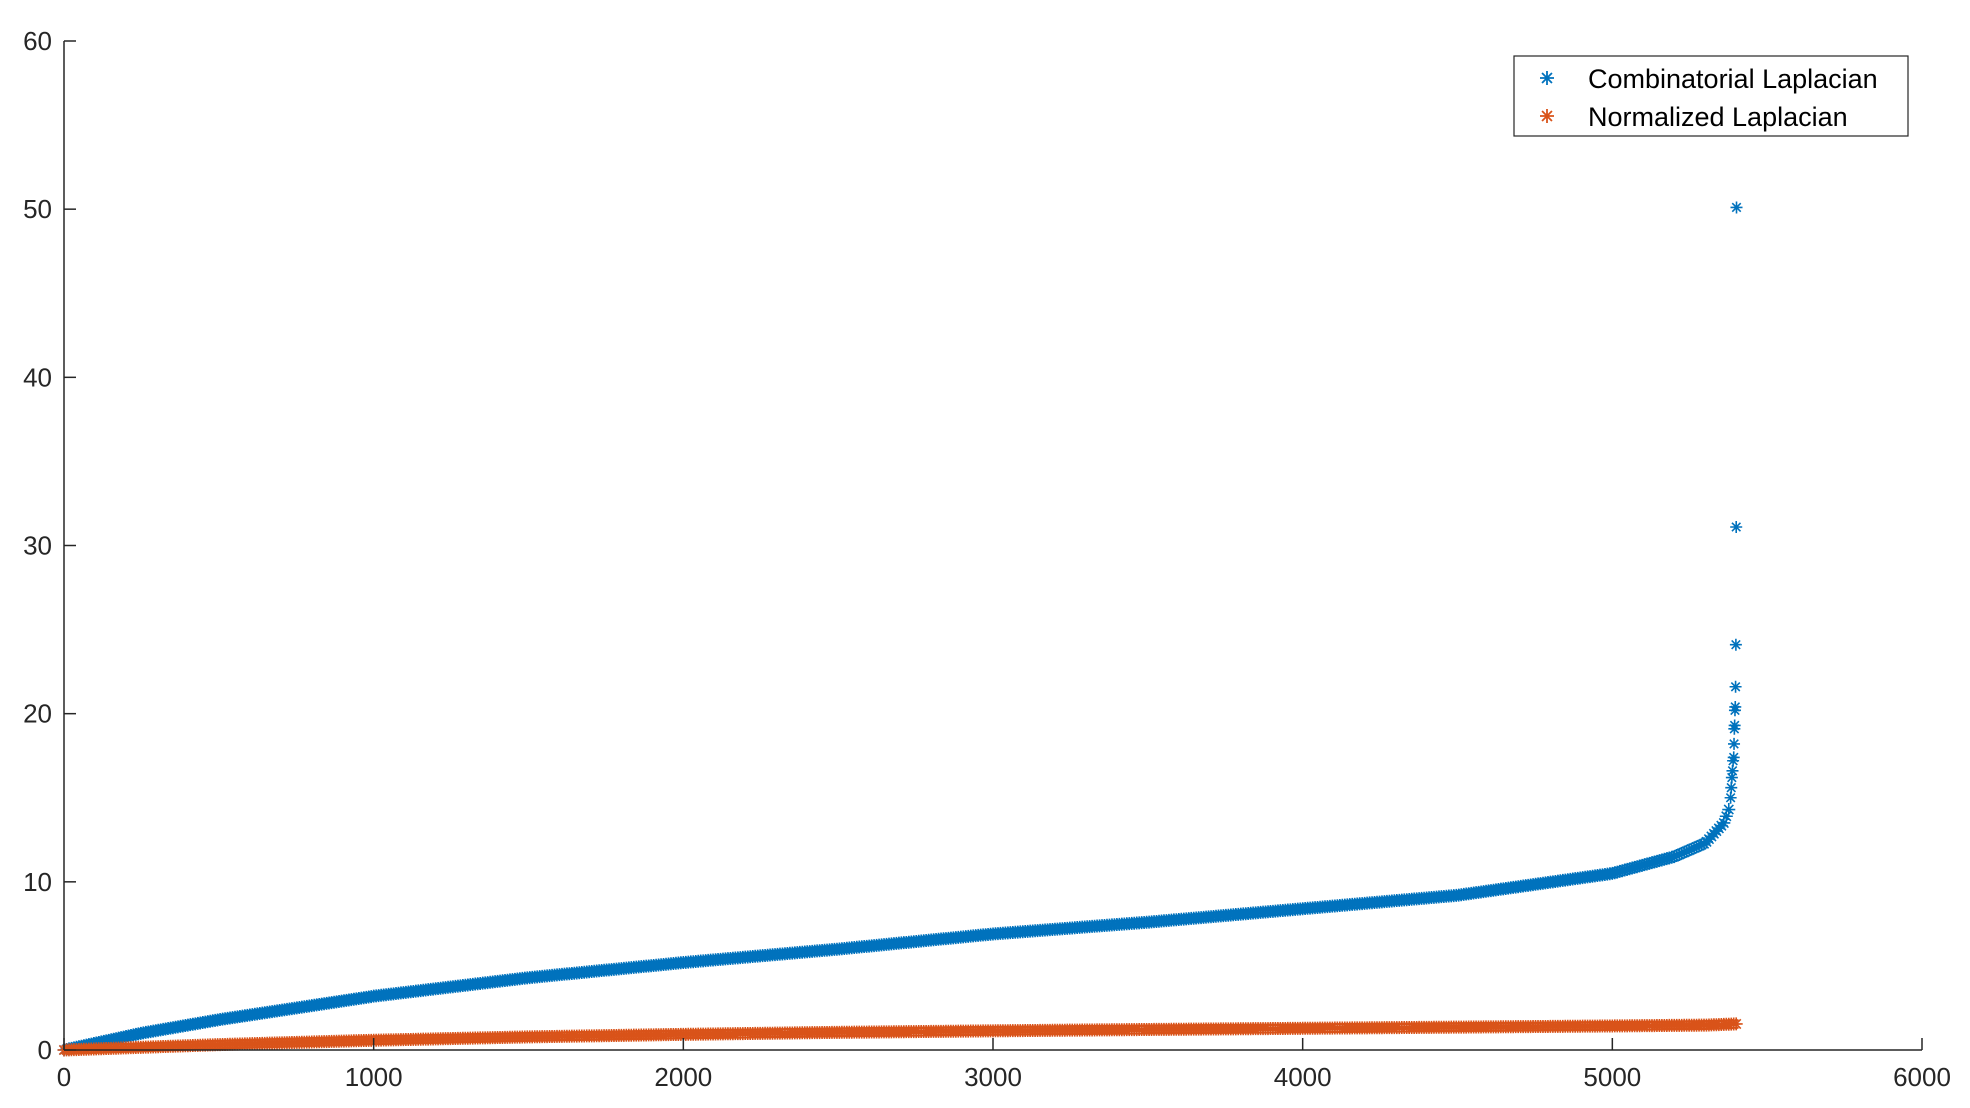 The image size is (1970, 1108). Describe the element at coordinates (45, 1050) in the screenshot. I see `y-tick-label: 0` at that location.